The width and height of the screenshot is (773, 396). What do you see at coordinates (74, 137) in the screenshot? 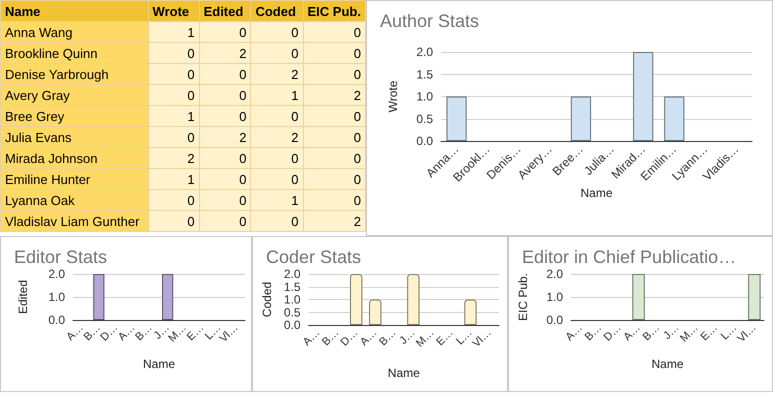
I see `category-label: Julia Evans` at bounding box center [74, 137].